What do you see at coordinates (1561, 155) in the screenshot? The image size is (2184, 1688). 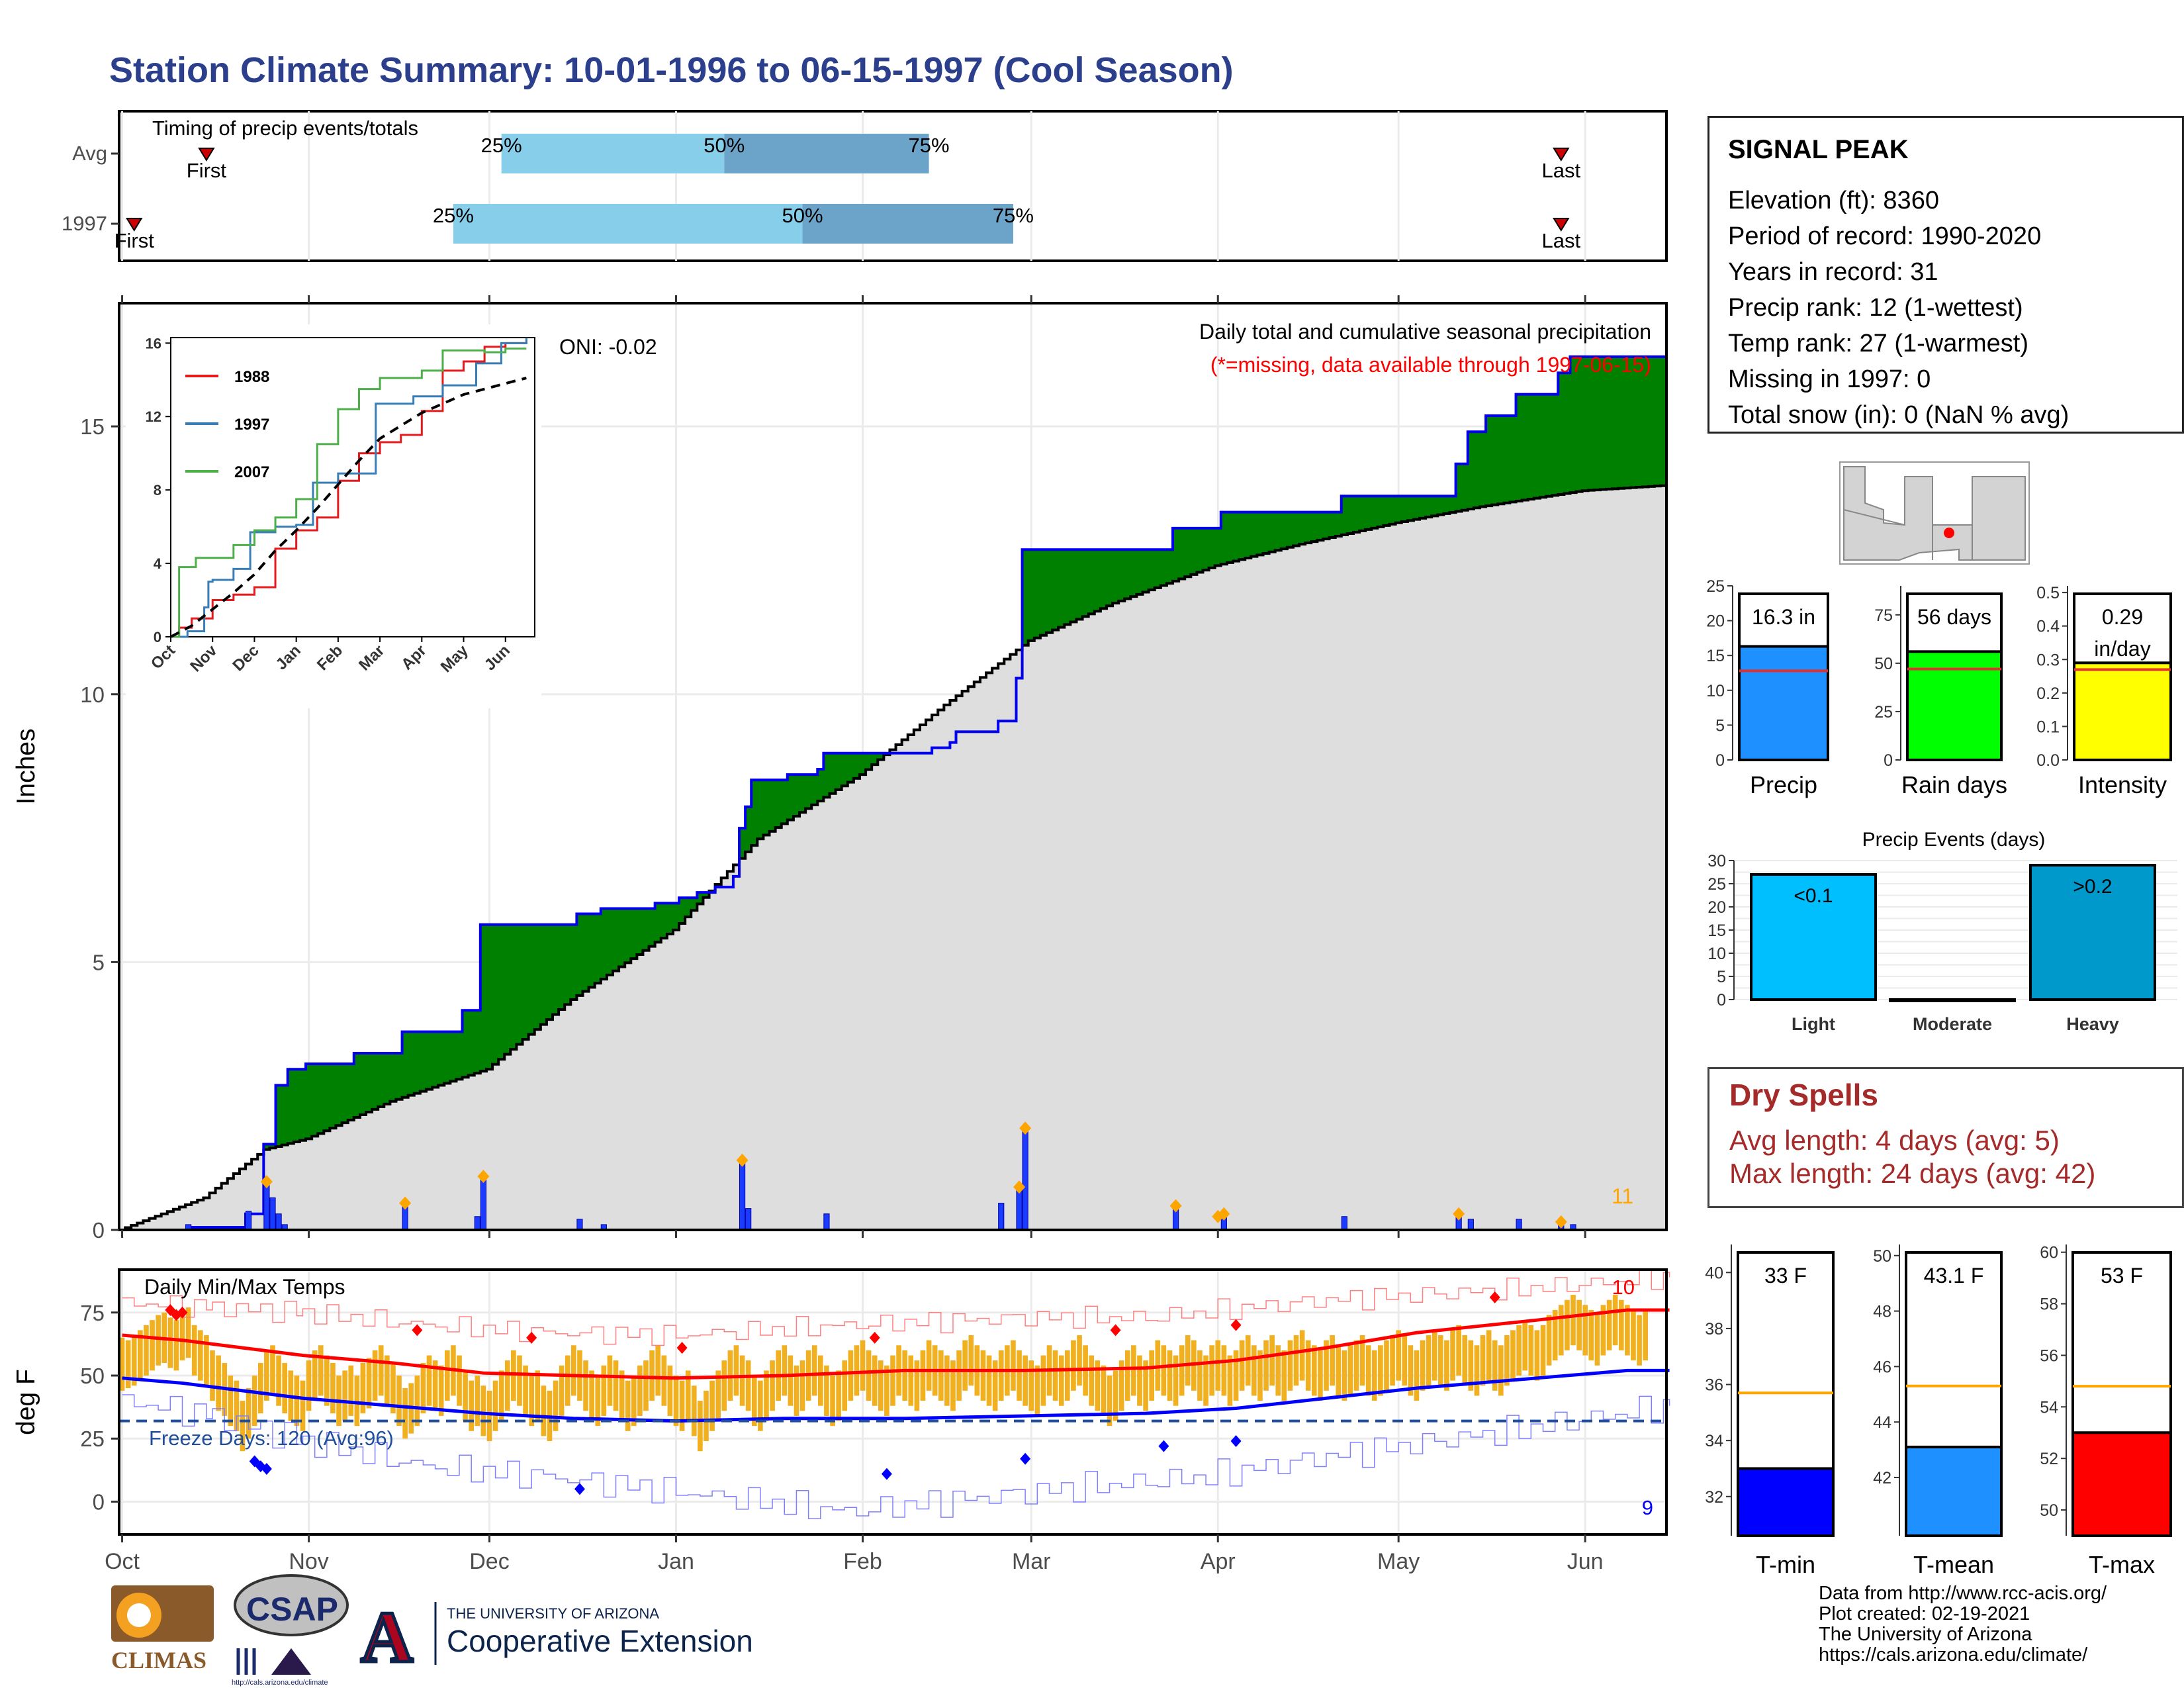 I see `timing-last-marker` at bounding box center [1561, 155].